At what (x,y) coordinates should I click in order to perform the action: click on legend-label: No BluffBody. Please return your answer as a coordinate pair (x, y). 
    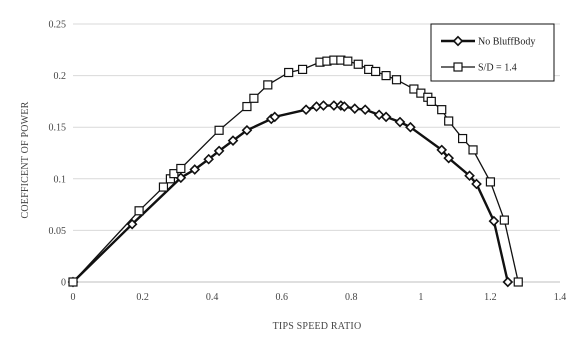
    Looking at the image, I should click on (506, 42).